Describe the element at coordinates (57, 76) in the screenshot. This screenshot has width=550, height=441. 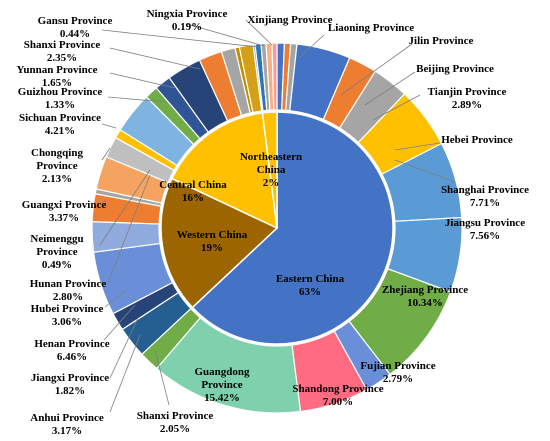
I see `outer-label-yunnan-province-25: Yunnan Province 1.65%` at that location.